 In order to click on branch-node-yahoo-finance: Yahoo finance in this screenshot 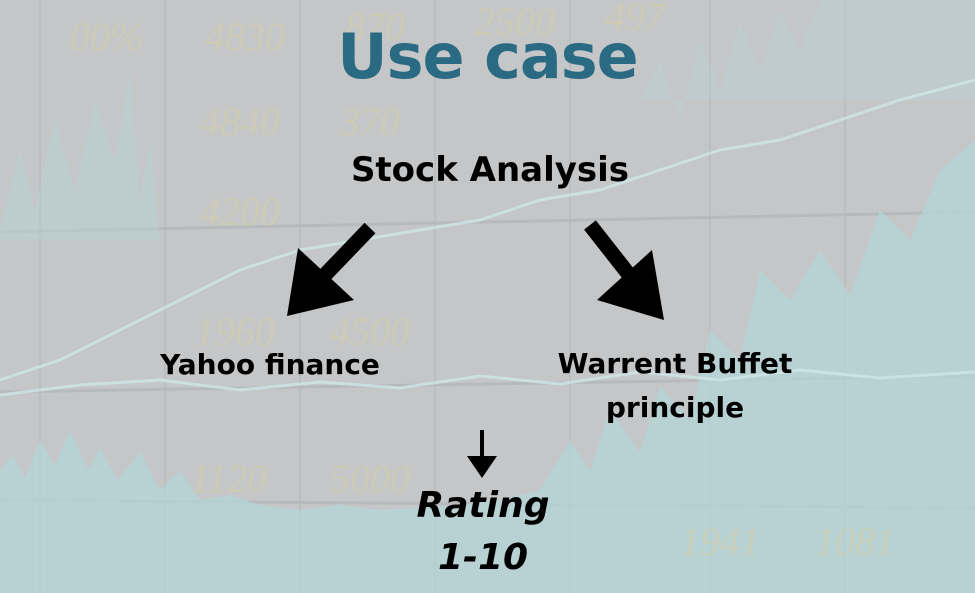, I will do `click(270, 365)`.